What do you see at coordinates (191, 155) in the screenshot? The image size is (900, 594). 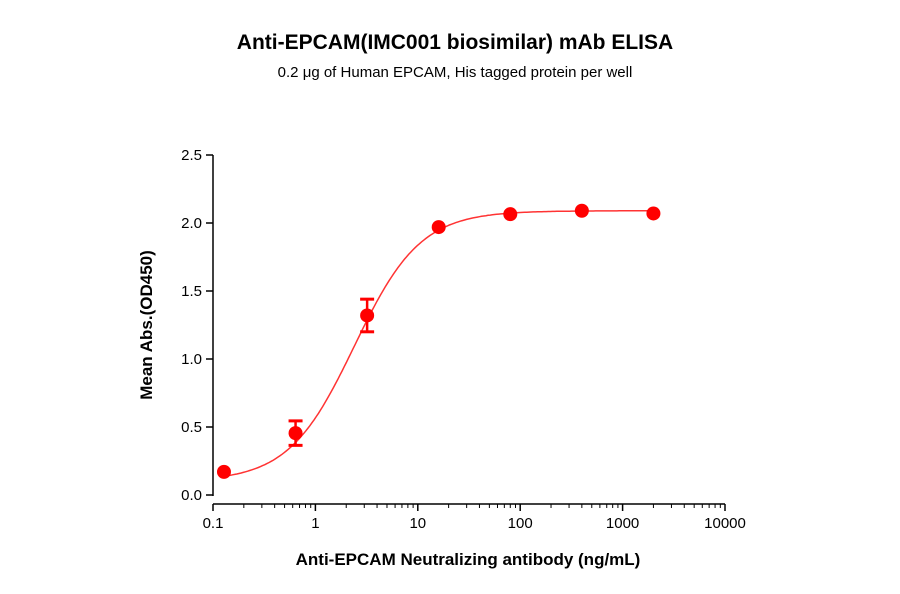 I see `y-tick-label: 2.5` at bounding box center [191, 155].